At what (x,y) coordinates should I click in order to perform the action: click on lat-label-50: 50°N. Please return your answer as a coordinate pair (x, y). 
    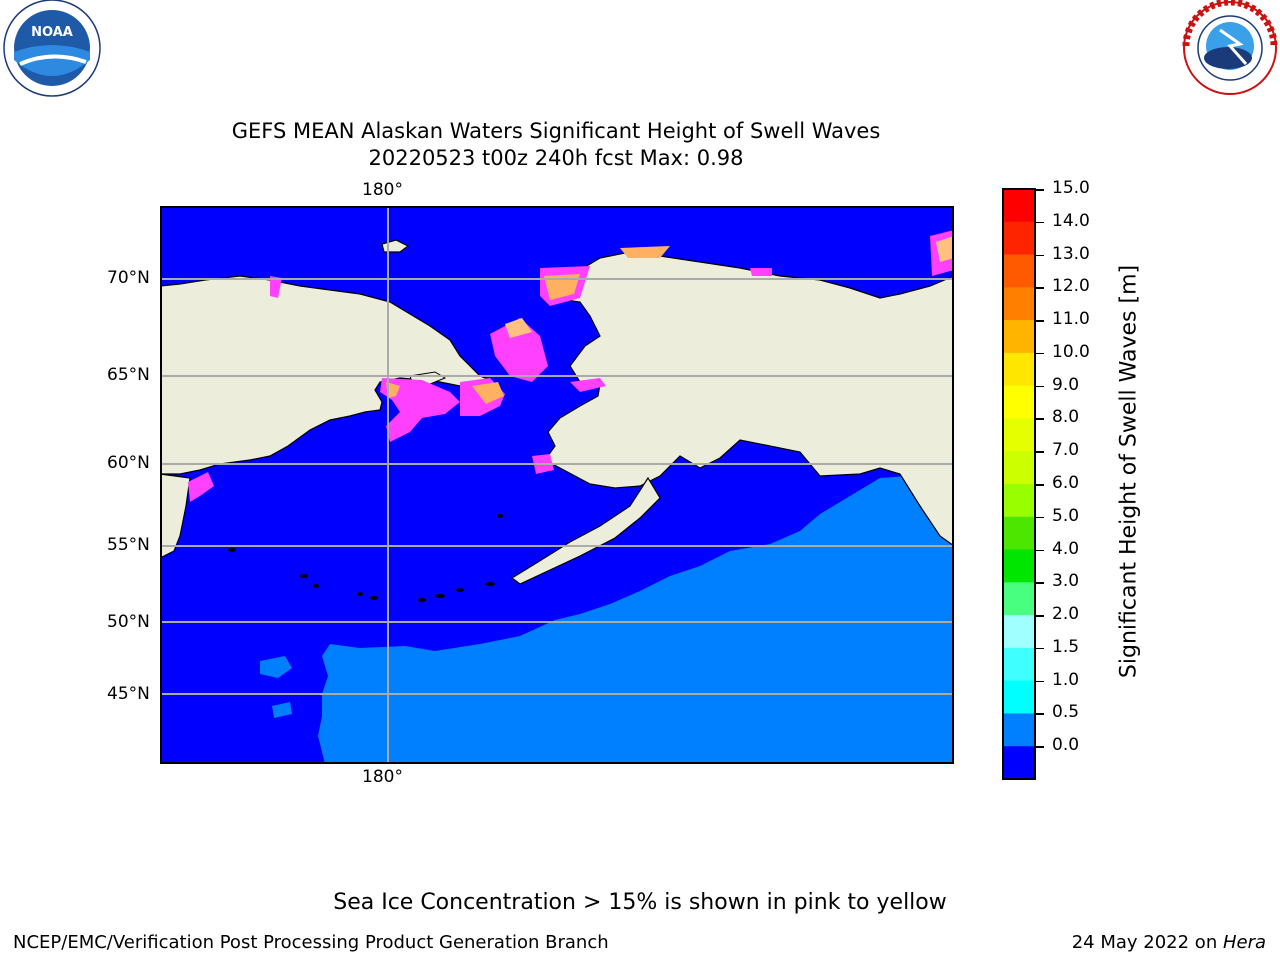
    Looking at the image, I should click on (128, 622).